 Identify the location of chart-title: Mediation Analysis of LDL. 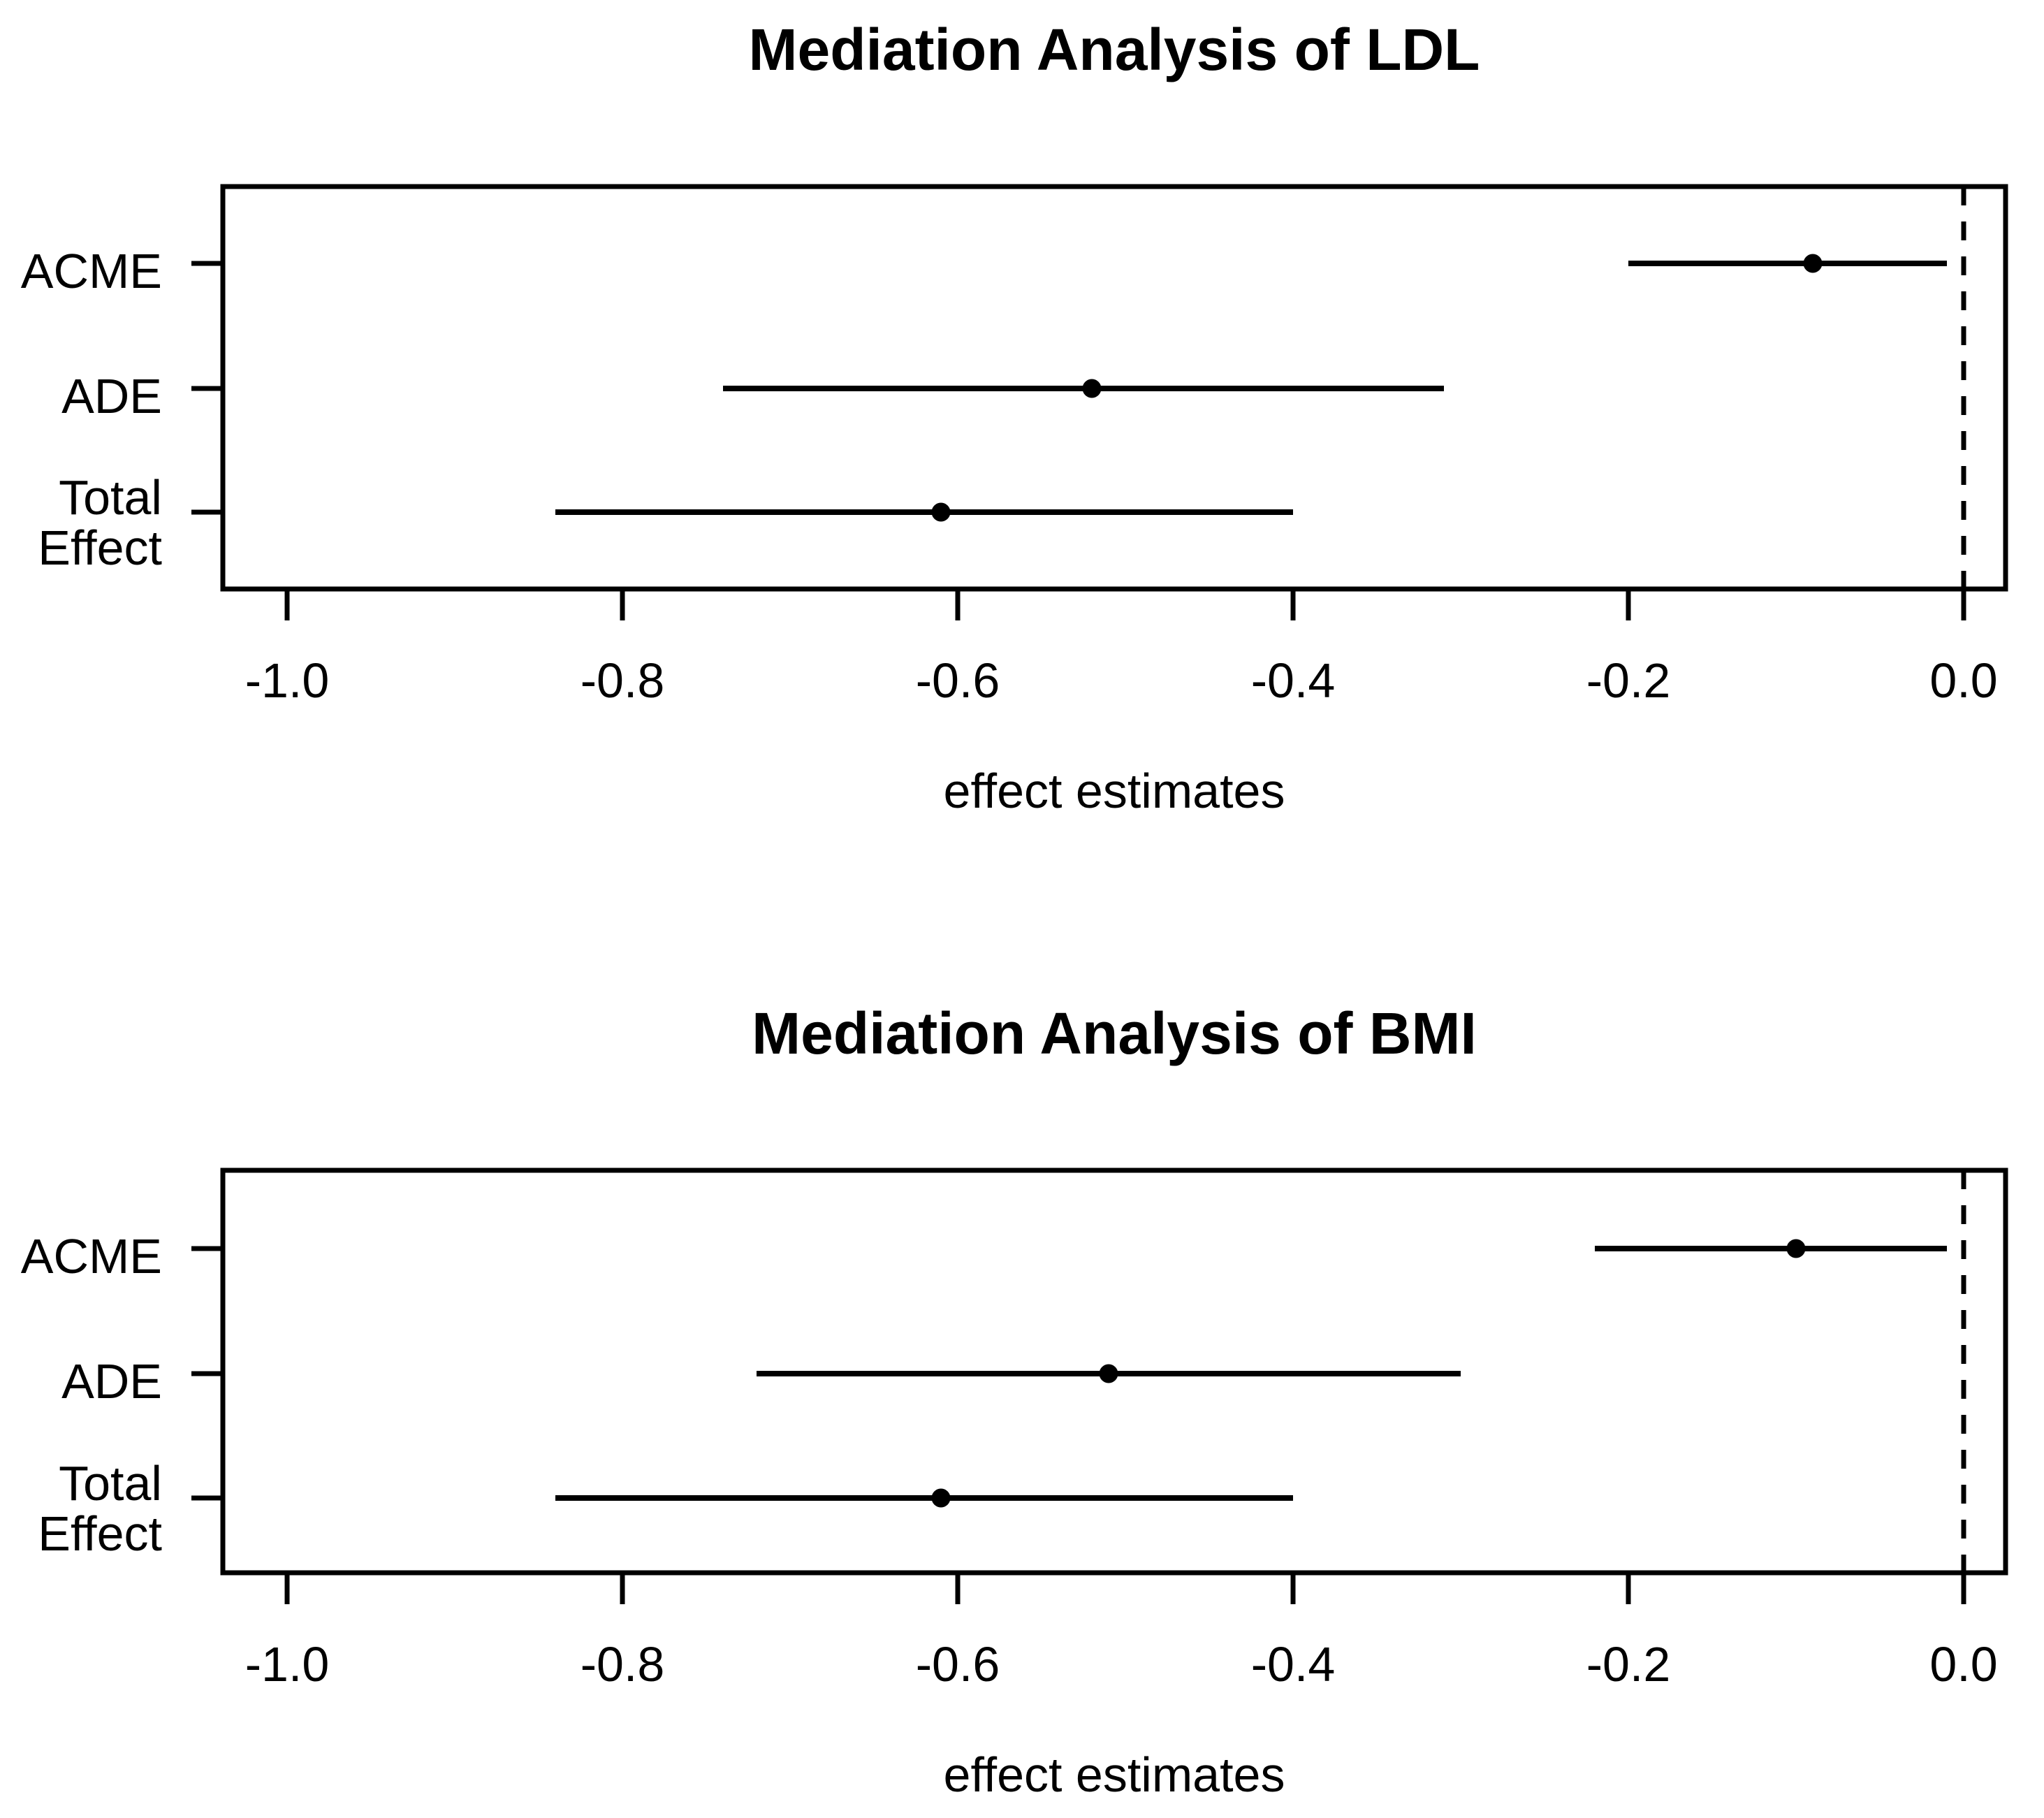
(1114, 50).